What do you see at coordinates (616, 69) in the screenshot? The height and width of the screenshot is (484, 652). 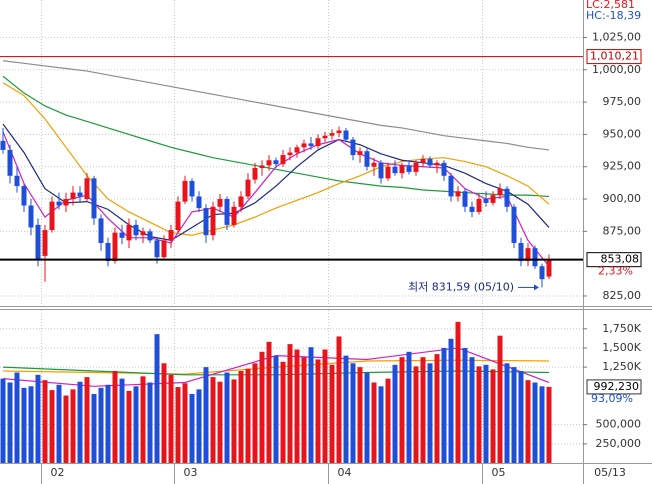 I see `y-tick-label: 1,000,00` at bounding box center [616, 69].